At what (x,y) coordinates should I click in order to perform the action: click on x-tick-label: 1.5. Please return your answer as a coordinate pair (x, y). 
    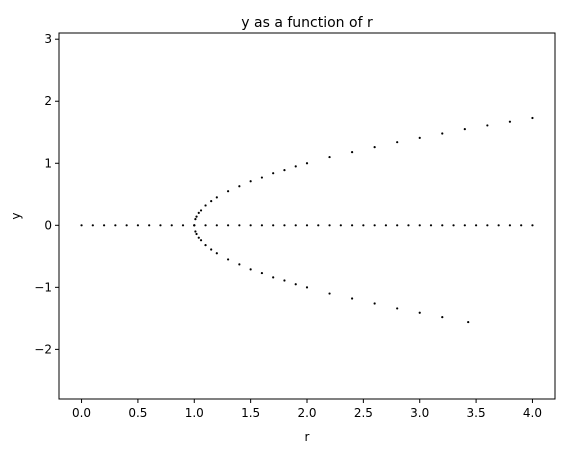
    Looking at the image, I should click on (250, 413).